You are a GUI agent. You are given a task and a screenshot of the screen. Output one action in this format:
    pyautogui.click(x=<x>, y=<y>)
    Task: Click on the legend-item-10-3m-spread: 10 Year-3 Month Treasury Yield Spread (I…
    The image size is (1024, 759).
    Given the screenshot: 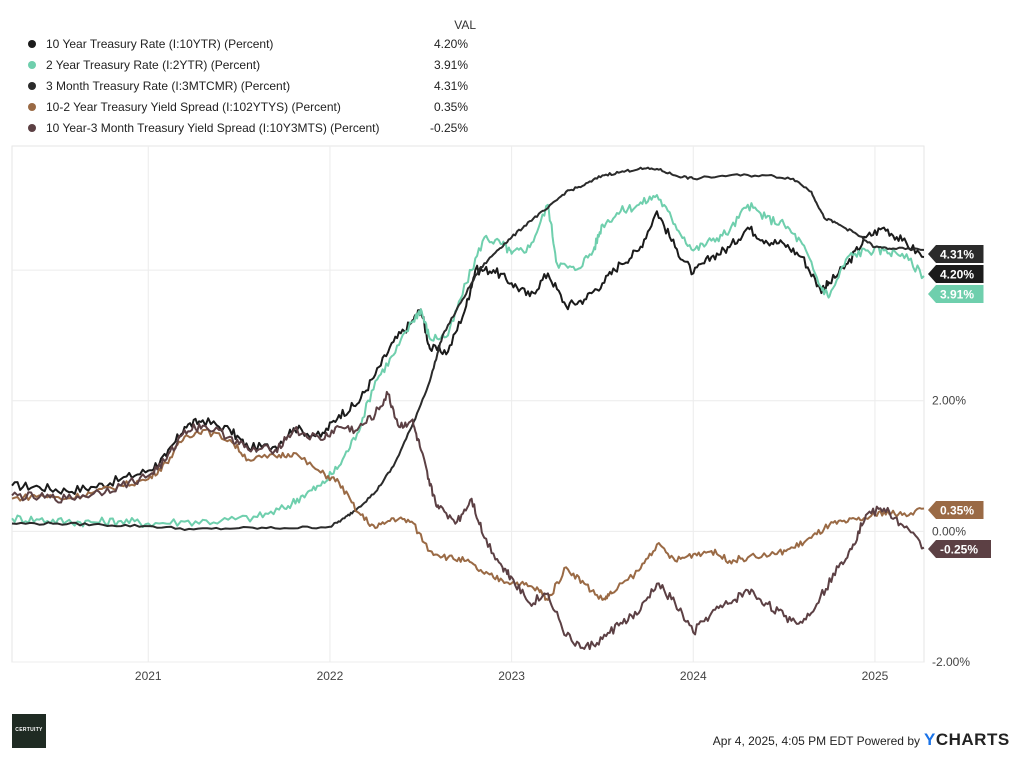 What is the action you would take?
    pyautogui.click(x=248, y=128)
    